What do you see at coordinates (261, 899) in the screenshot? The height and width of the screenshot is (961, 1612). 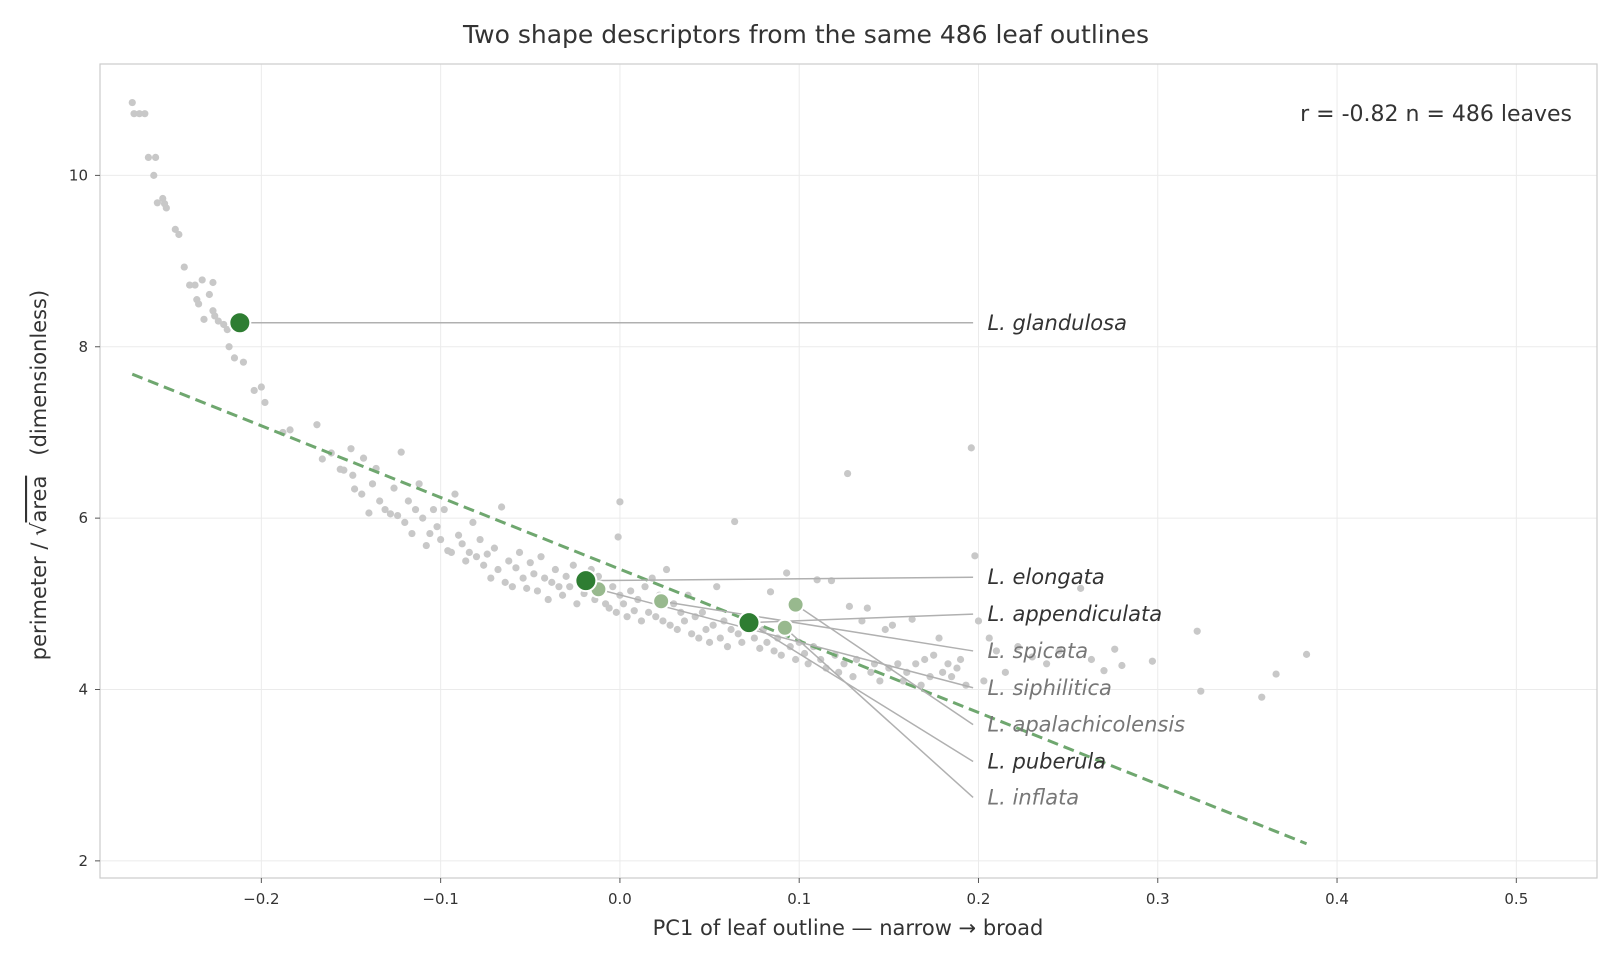 I see `x-tick-label: −0.2` at bounding box center [261, 899].